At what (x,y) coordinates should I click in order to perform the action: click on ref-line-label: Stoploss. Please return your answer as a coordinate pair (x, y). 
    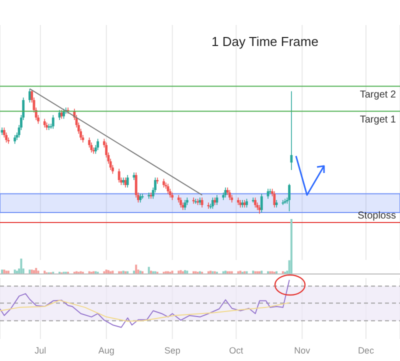
    Looking at the image, I should click on (377, 216).